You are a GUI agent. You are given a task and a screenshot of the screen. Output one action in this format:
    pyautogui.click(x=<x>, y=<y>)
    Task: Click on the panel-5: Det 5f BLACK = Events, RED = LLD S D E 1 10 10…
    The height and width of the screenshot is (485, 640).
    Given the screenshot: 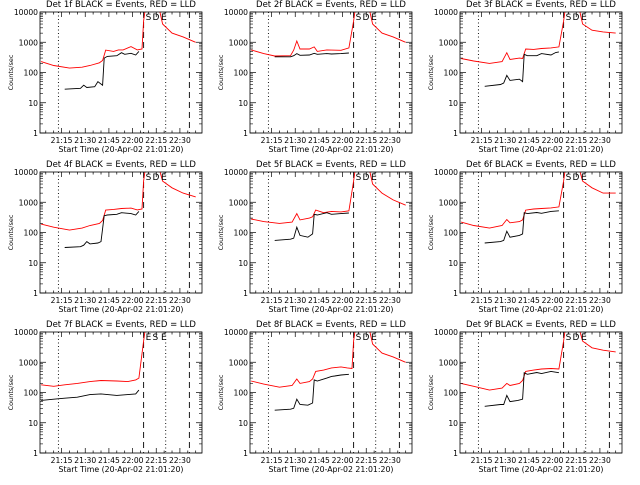 What is the action you would take?
    pyautogui.click(x=315, y=237)
    